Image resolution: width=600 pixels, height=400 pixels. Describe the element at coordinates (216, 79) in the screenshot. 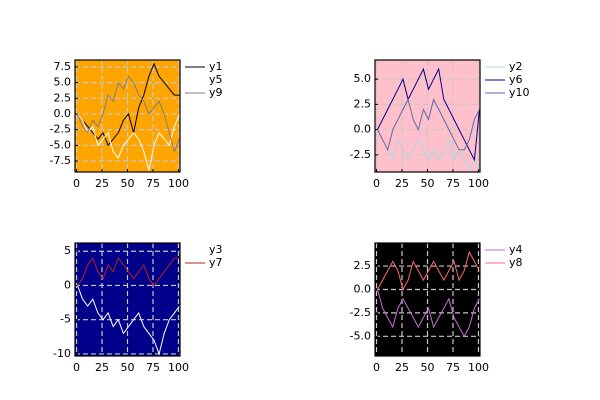

I see `legend-label: y5` at that location.